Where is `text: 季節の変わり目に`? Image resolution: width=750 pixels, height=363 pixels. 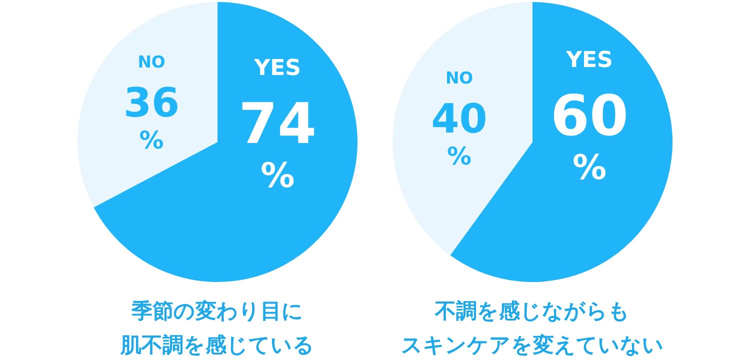 text: 季節の変わり目に is located at coordinates (217, 311).